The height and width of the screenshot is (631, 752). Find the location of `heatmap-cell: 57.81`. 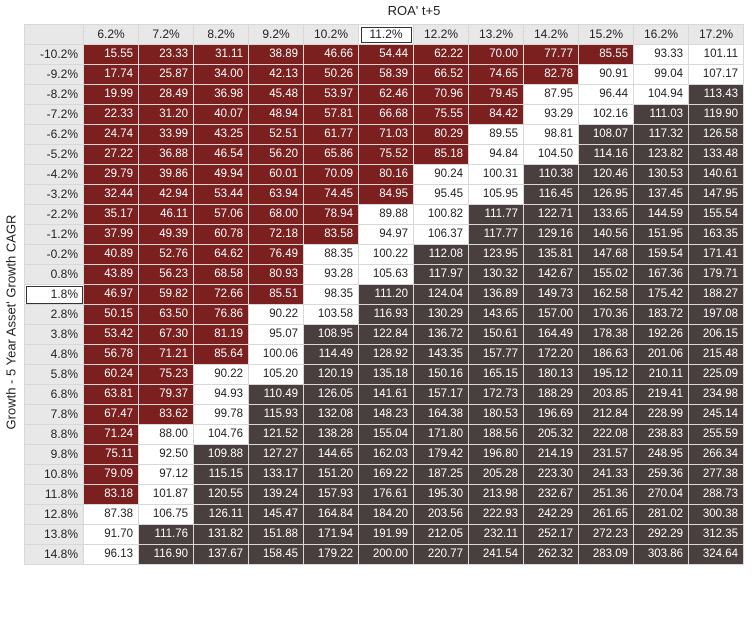

heatmap-cell: 57.81 is located at coordinates (331, 114).